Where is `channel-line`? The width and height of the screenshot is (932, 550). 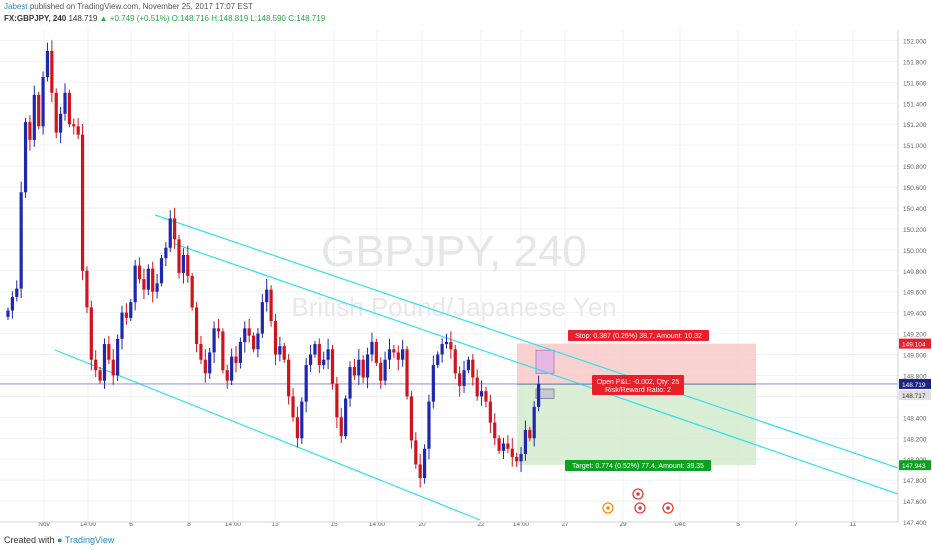
channel-line is located at coordinates (267, 435).